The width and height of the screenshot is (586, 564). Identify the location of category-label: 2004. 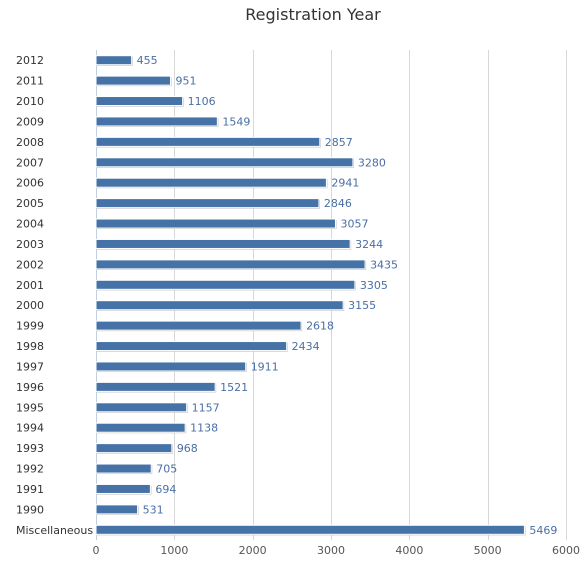
(30, 224).